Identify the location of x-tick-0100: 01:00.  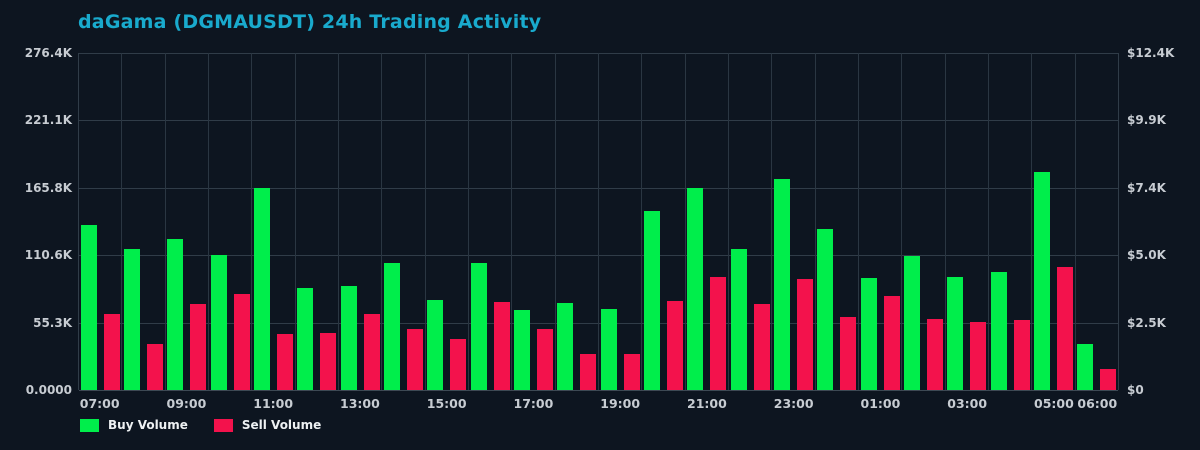
(880, 403).